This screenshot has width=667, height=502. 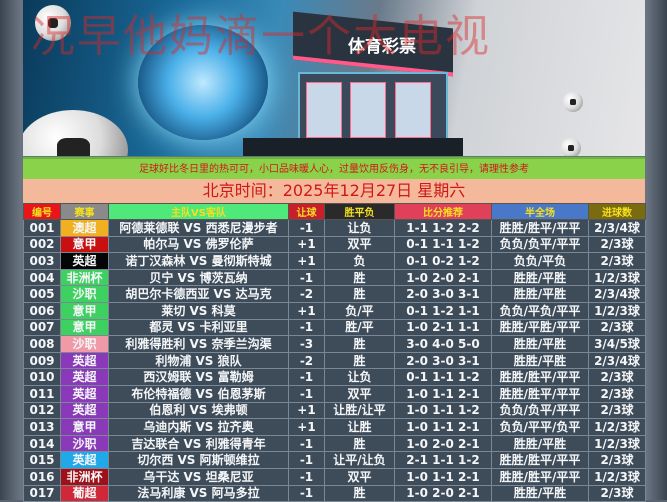 What do you see at coordinates (359, 460) in the screenshot?
I see `result-pick: 让平/让负` at bounding box center [359, 460].